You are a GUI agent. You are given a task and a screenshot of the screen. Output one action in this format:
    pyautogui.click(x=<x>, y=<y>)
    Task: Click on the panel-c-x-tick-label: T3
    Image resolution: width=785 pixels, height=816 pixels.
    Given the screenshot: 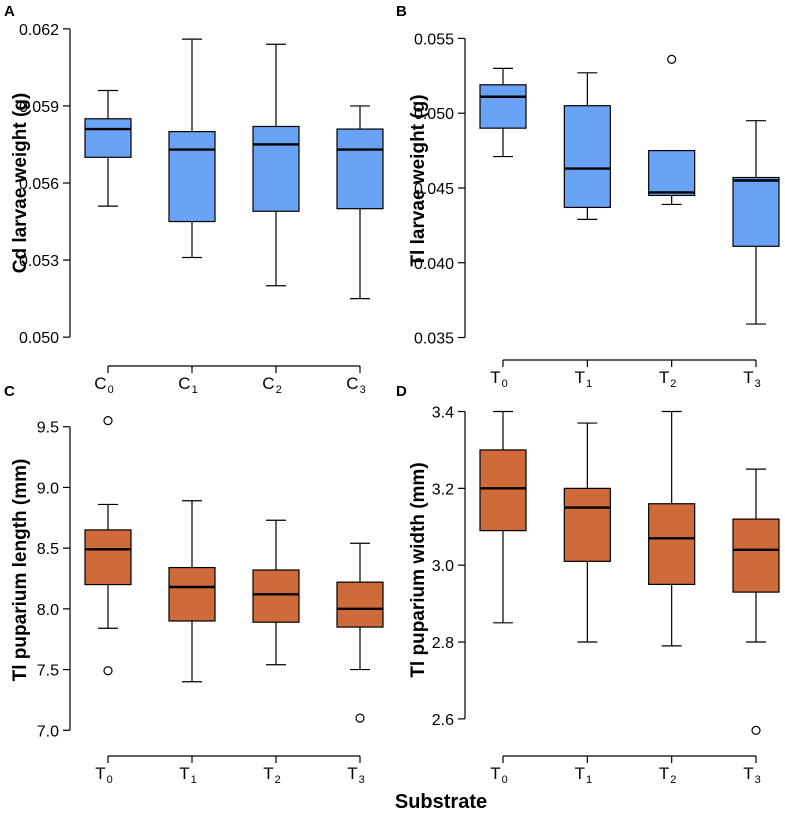 What is the action you would take?
    pyautogui.click(x=356, y=775)
    